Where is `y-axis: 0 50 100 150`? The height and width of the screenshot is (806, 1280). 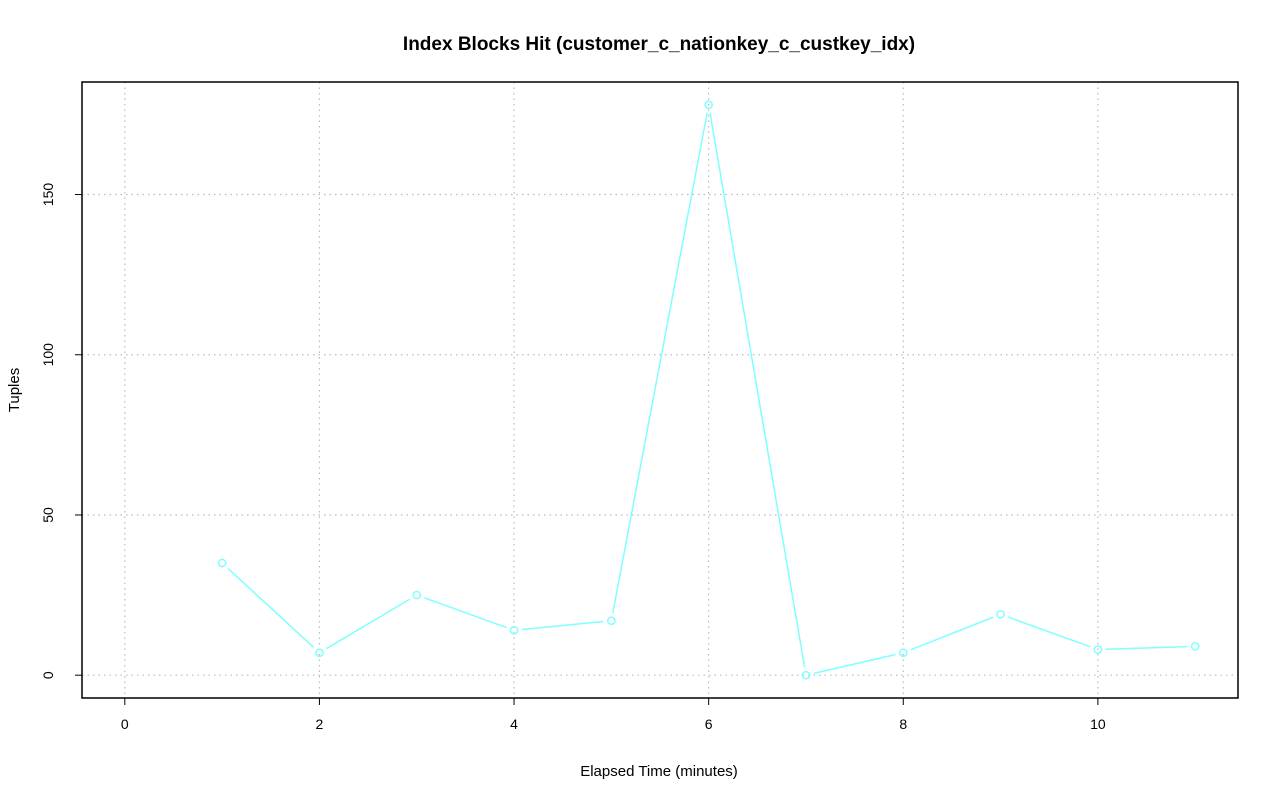
y-axis: 0 50 100 150 is located at coordinates (61, 431).